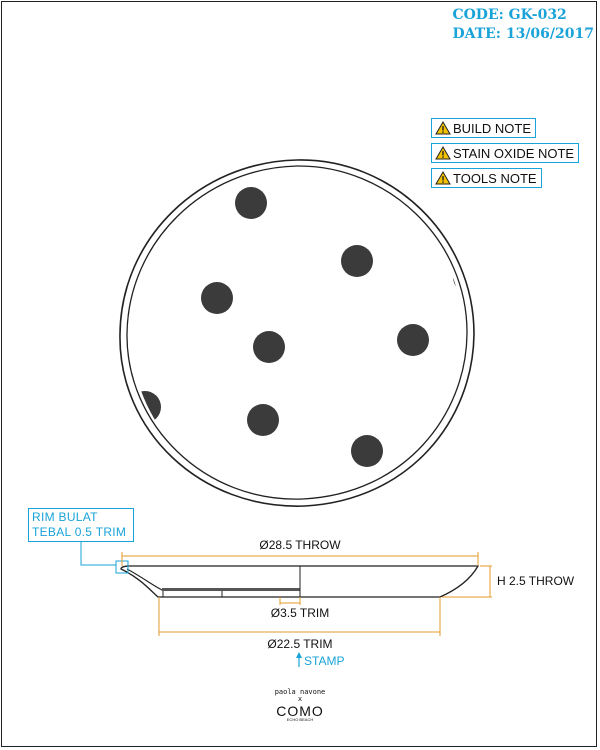 The height and width of the screenshot is (750, 600). I want to click on logo-designer: paola navone, so click(300, 692).